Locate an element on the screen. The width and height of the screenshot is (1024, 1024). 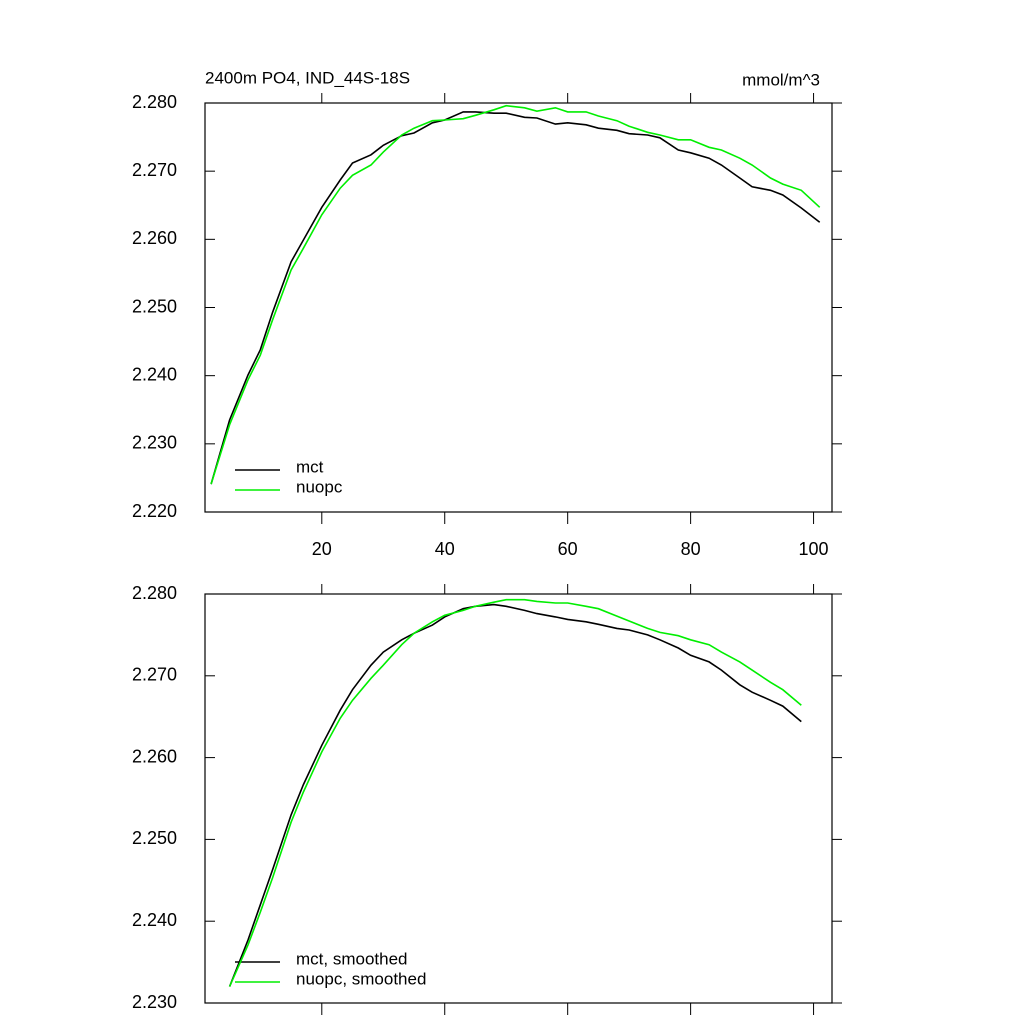
x-tick-label: 60 is located at coordinates (568, 549).